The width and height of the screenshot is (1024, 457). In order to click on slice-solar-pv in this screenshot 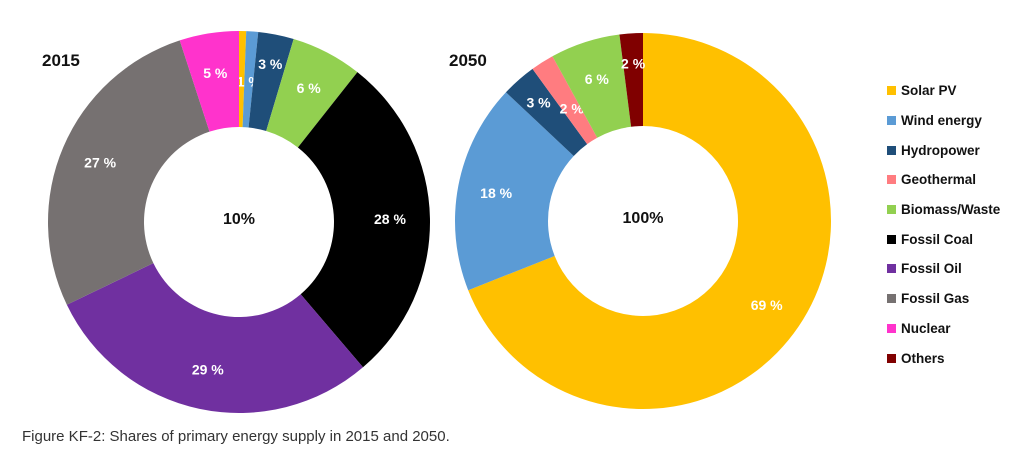, I will do `click(243, 79)`.